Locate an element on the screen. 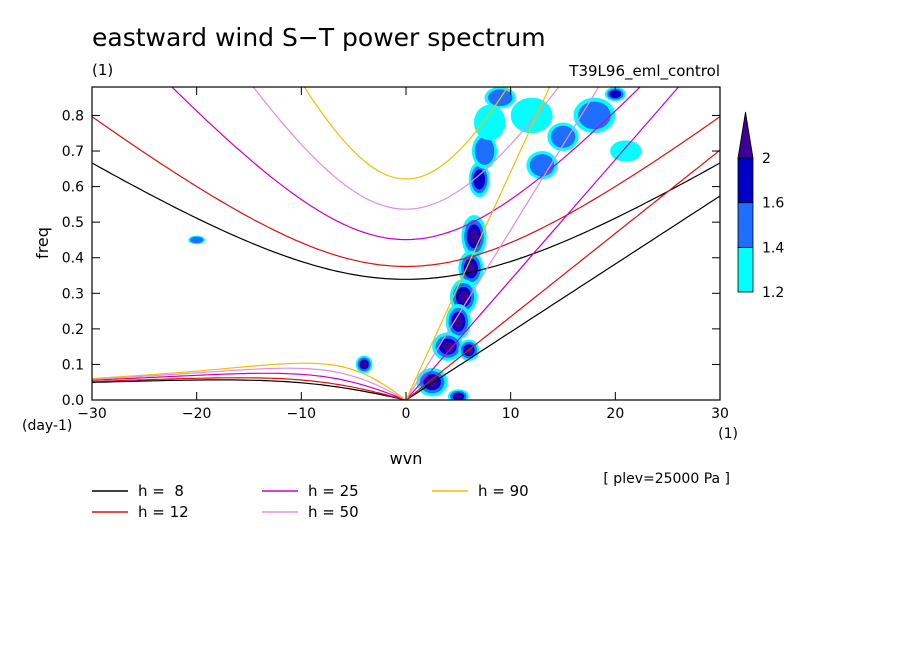  legend-label: h = 8 is located at coordinates (161, 491).